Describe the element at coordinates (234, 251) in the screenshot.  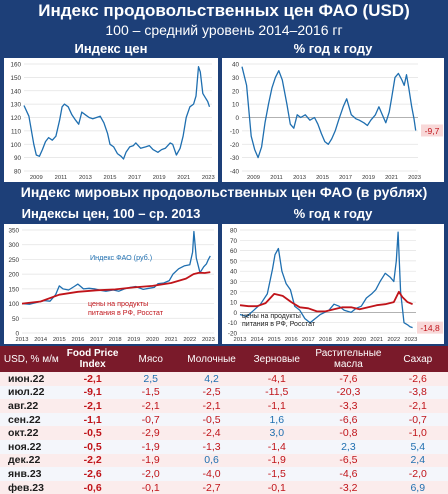
I see `chart4-ytick-label: 60` at that location.